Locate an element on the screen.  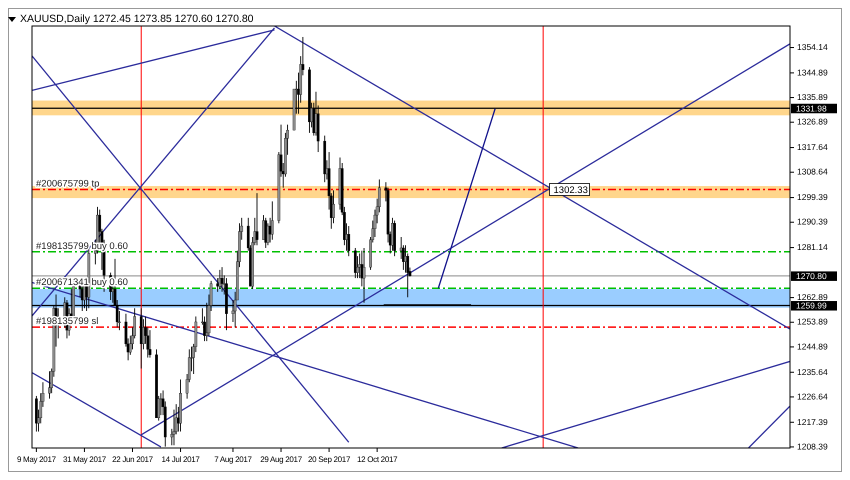
x-tick-label: 7 Aug 2017 is located at coordinates (233, 459).